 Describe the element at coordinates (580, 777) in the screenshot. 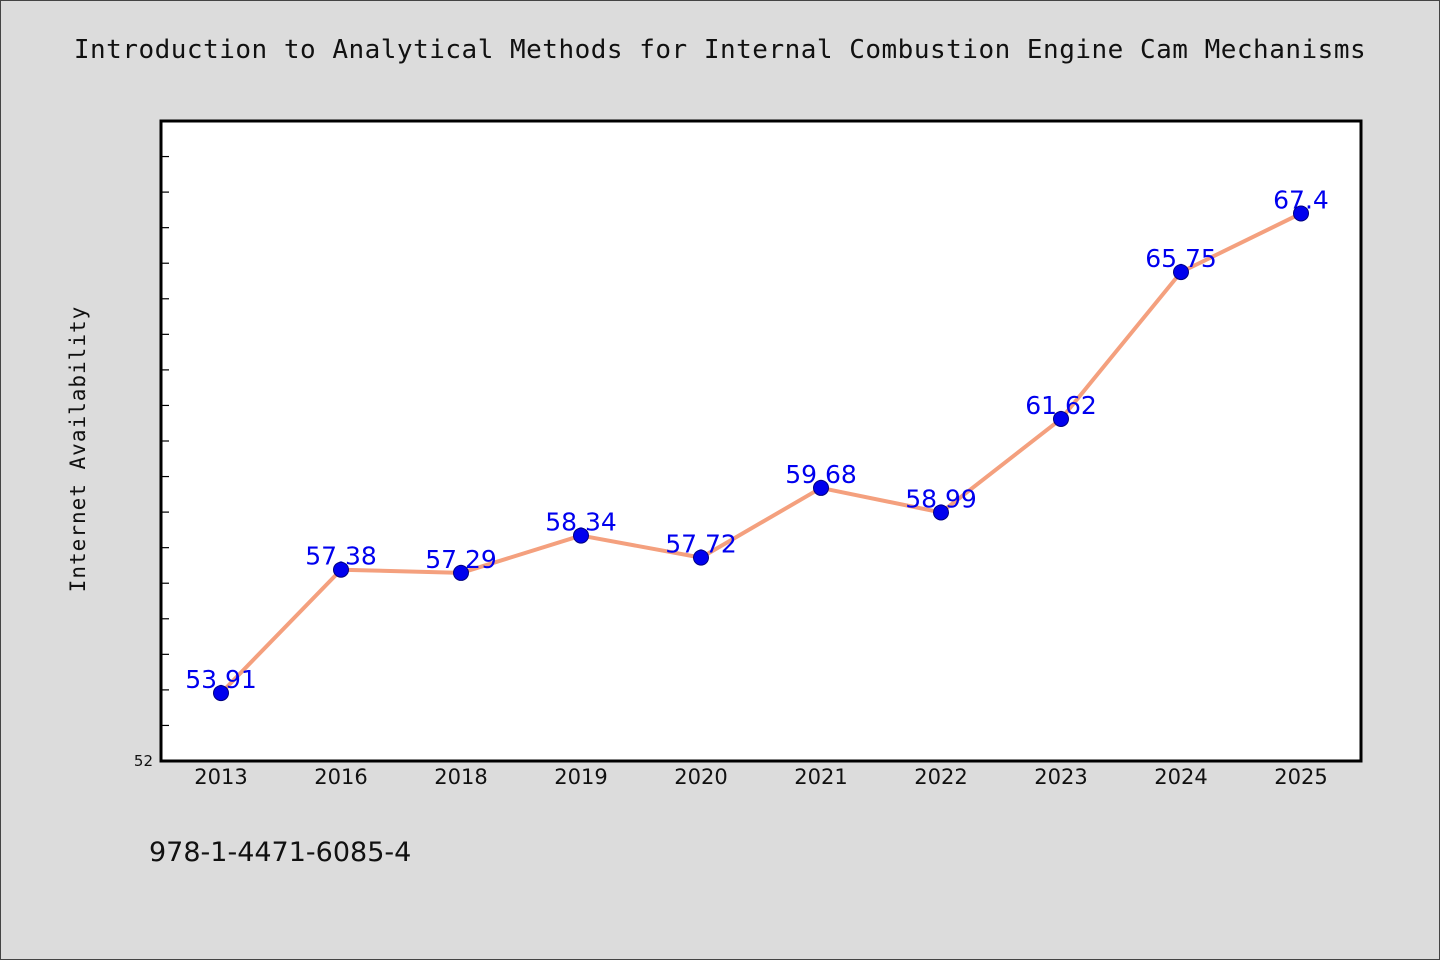

I see `x-tick-label: 2019` at that location.